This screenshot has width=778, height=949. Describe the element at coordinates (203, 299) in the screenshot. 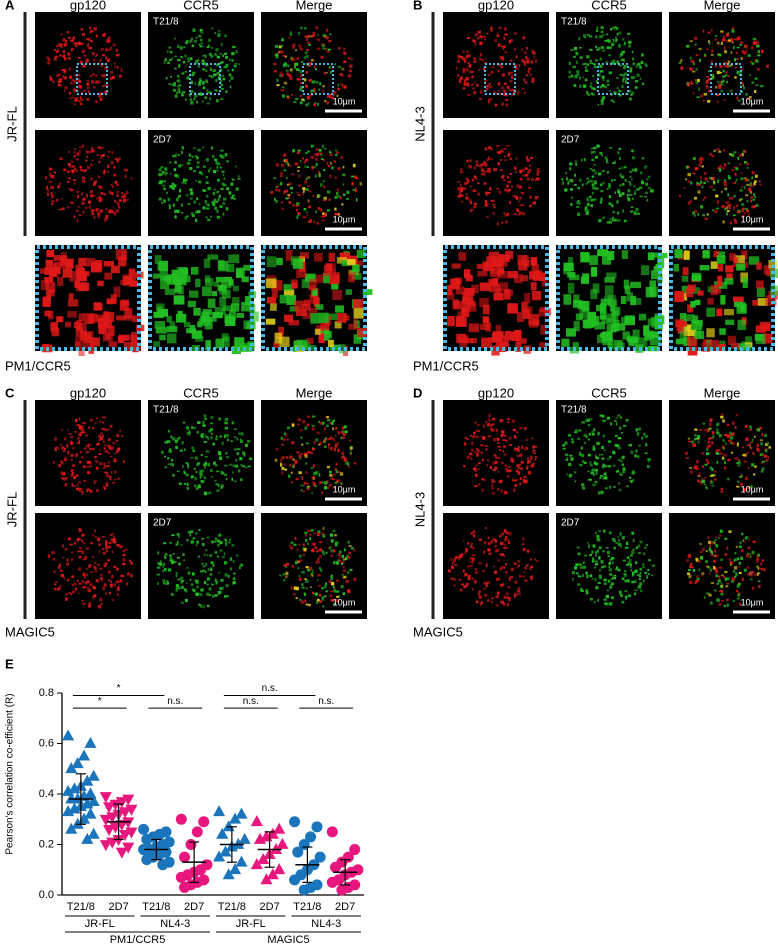

I see `zoom-image` at that location.